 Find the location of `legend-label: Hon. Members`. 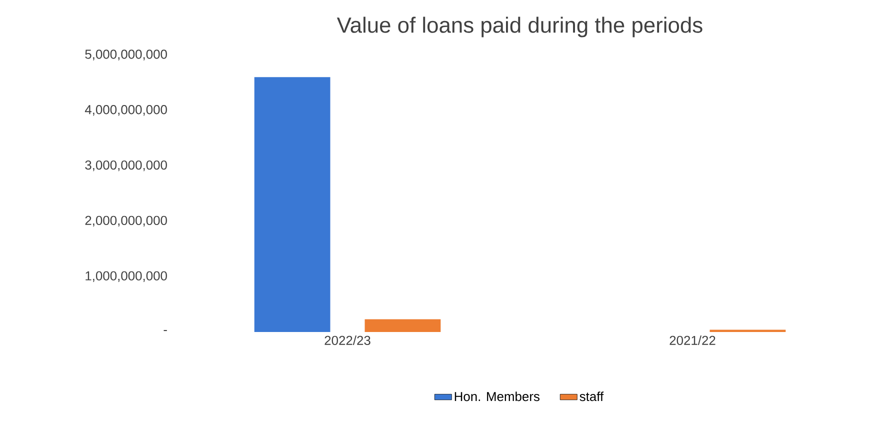

legend-label: Hon. Members is located at coordinates (497, 397).